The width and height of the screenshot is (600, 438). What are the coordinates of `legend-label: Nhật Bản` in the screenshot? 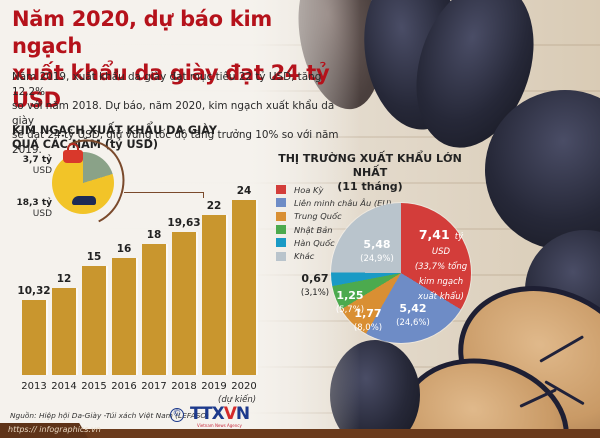 It's located at (313, 229).